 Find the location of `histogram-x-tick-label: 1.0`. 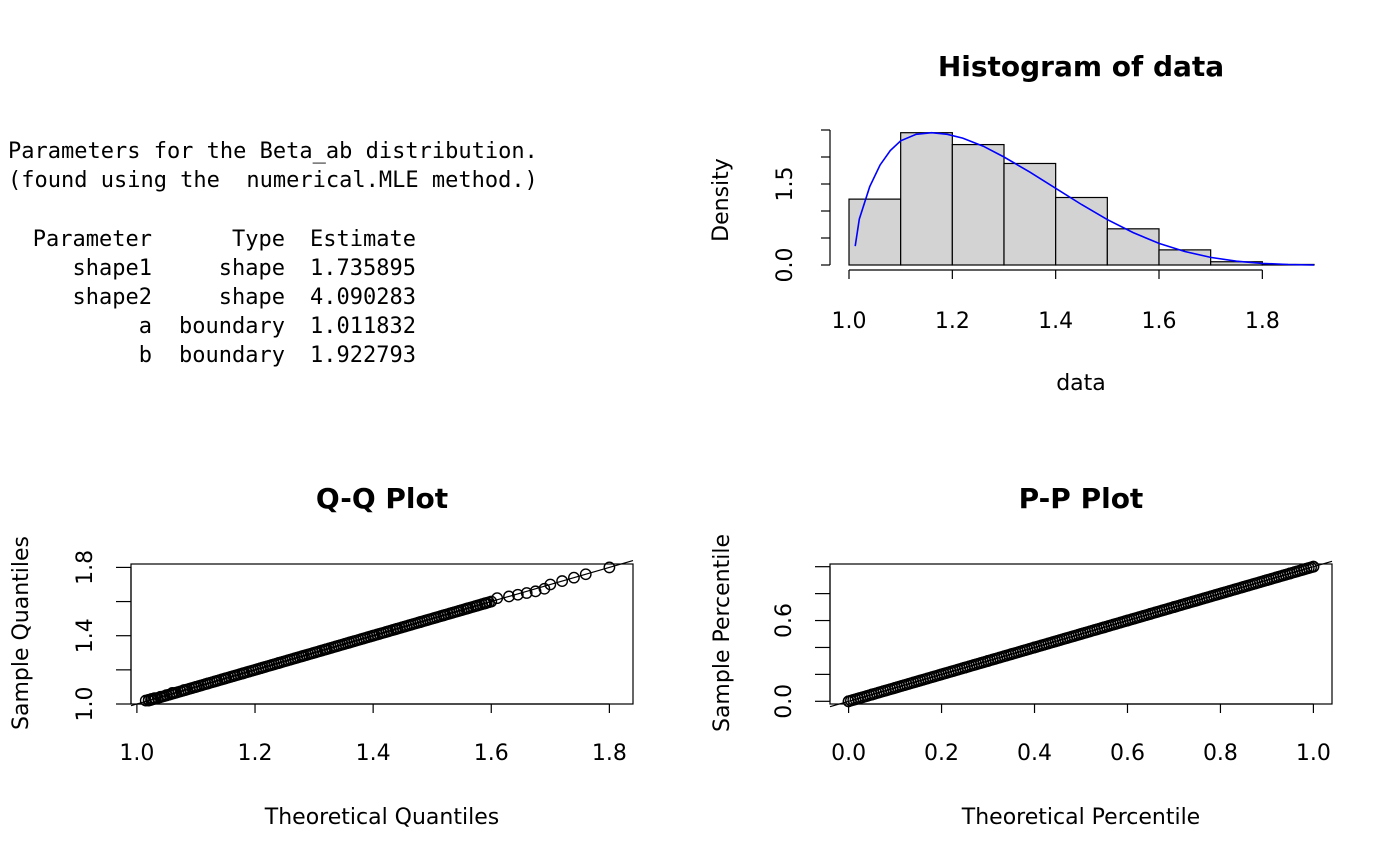

histogram-x-tick-label: 1.0 is located at coordinates (849, 321).